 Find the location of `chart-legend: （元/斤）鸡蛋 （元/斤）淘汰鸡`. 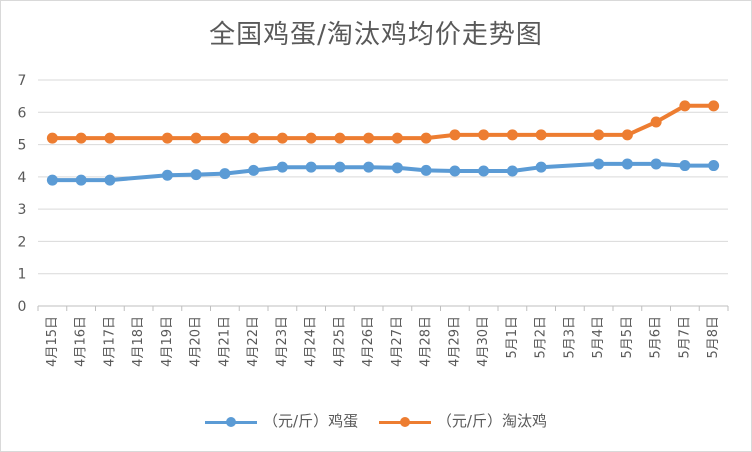

chart-legend: （元/斤）鸡蛋 （元/斤）淘汰鸡 is located at coordinates (376, 420).